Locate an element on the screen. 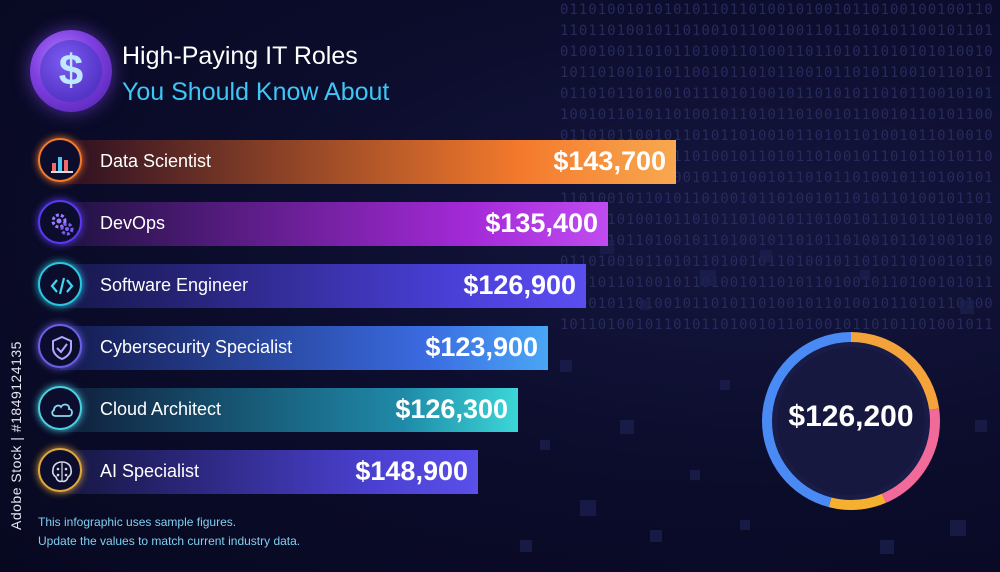 Image resolution: width=1000 pixels, height=572 pixels. role-label: Software Engineer is located at coordinates (174, 285).